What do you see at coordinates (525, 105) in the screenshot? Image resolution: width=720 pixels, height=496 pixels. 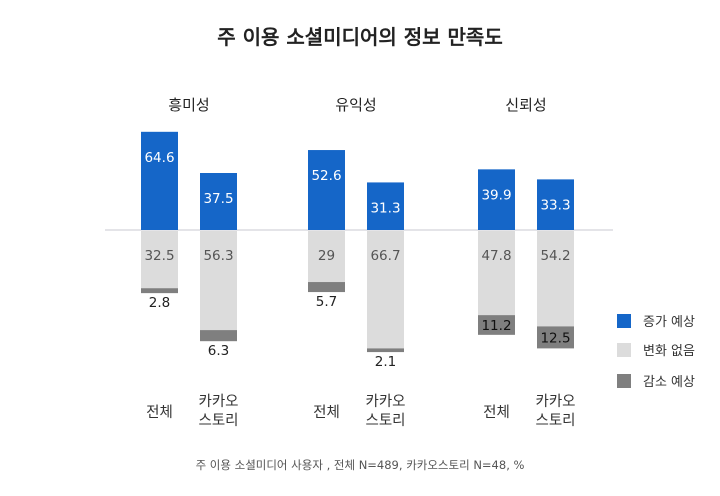 I see `group-title: 신뢰성` at bounding box center [525, 105].